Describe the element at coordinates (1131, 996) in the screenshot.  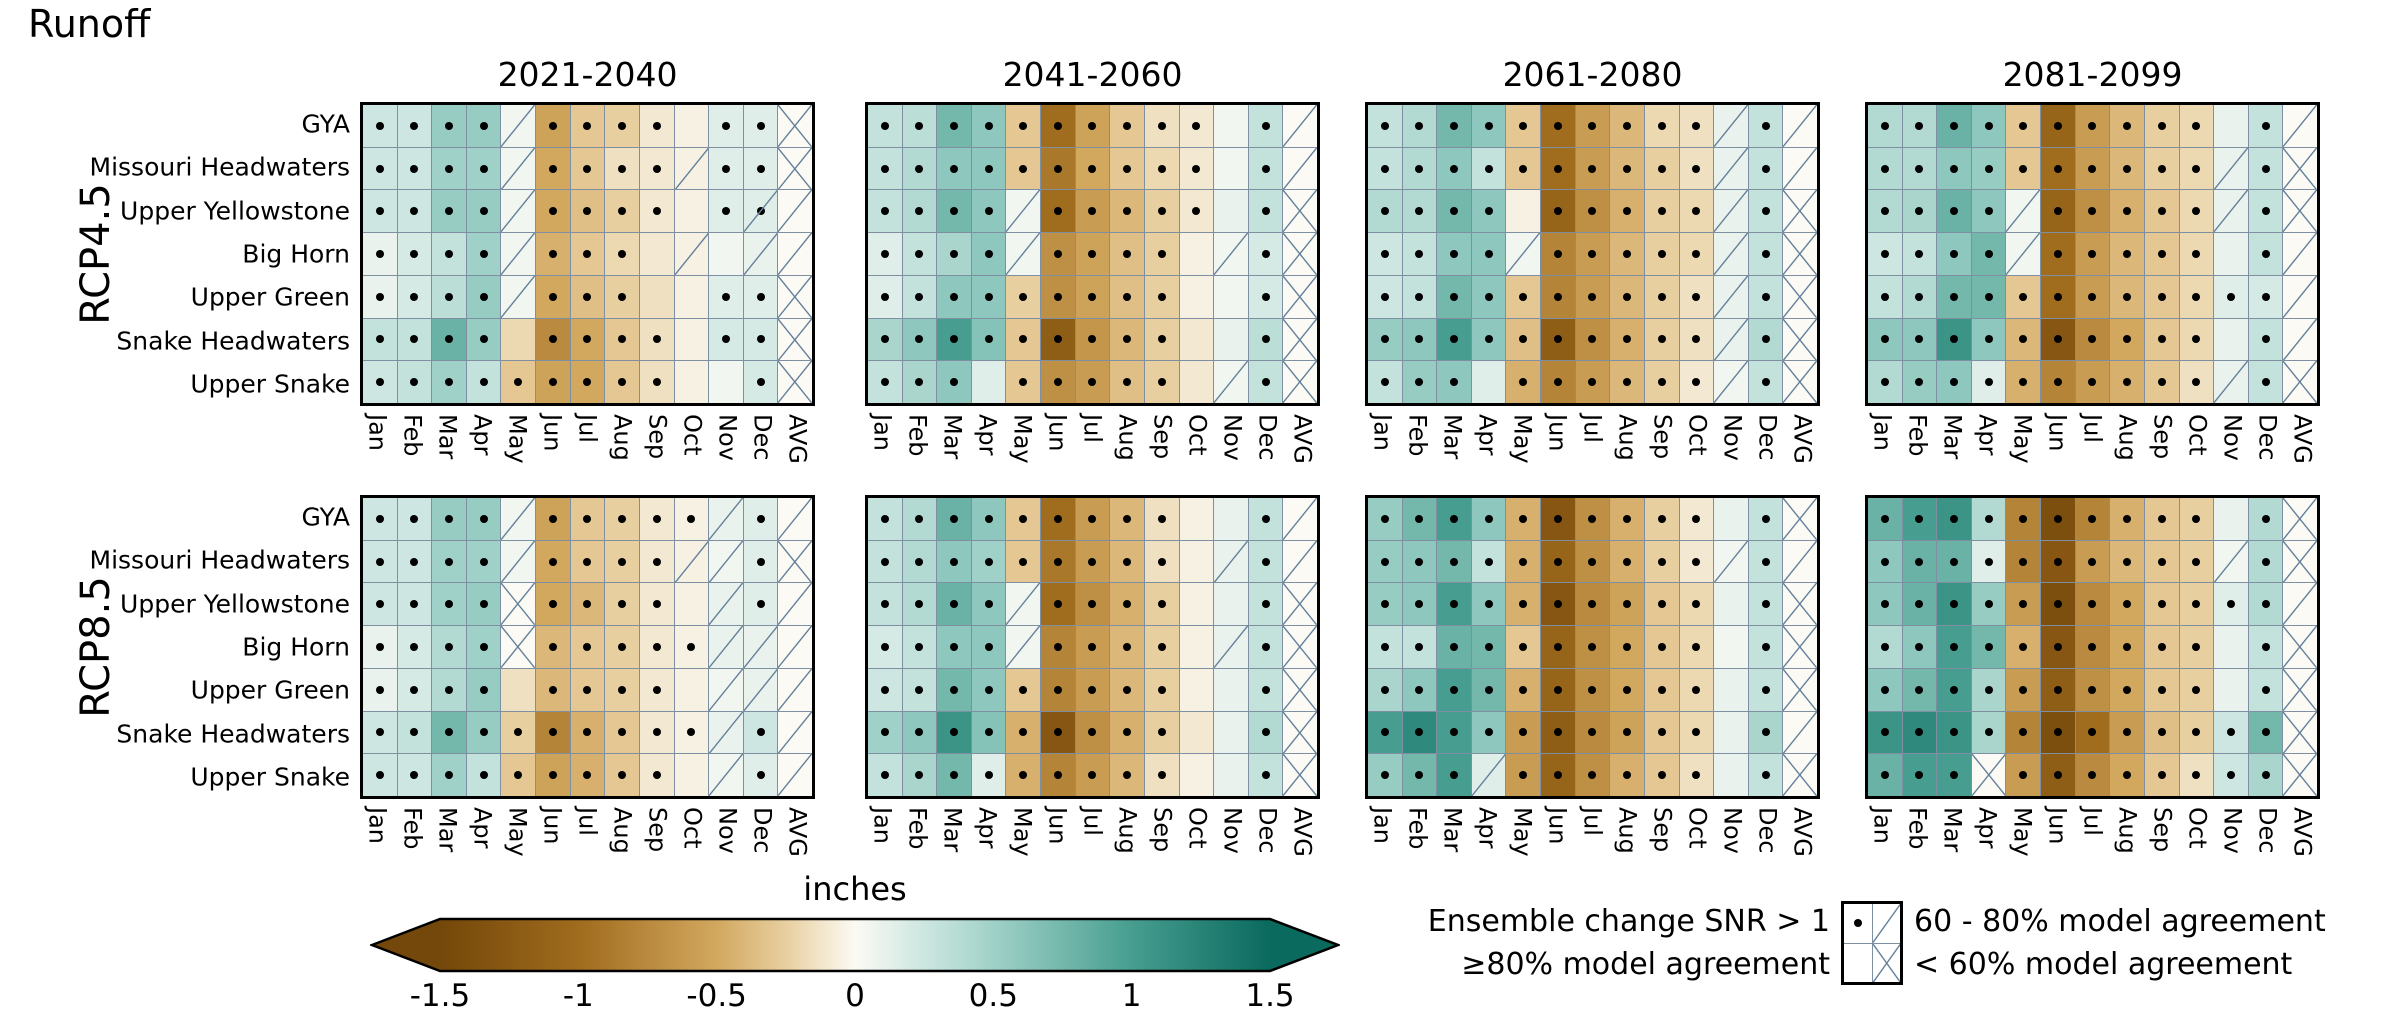
I see `colorbar-tick: 1` at that location.